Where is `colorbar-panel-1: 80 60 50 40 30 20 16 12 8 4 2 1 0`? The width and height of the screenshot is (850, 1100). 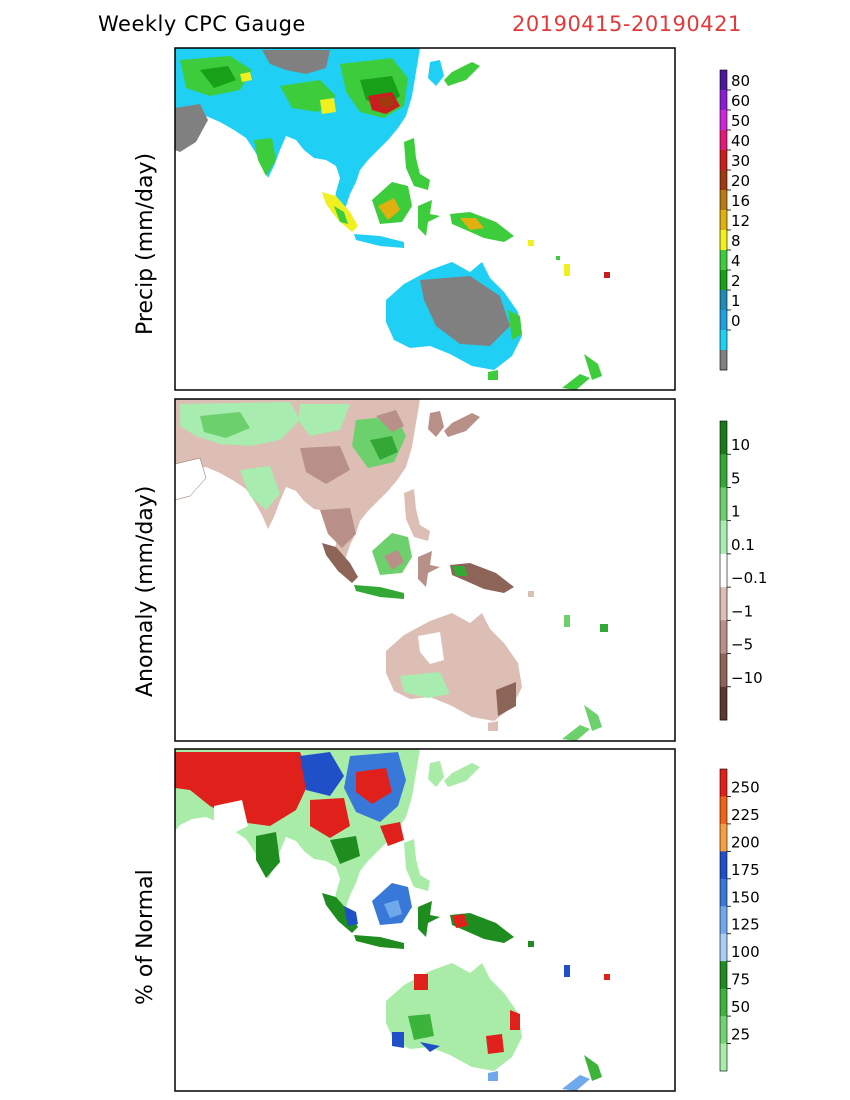
colorbar-panel-1: 80 60 50 40 30 20 16 12 8 4 2 1 0 is located at coordinates (734, 220).